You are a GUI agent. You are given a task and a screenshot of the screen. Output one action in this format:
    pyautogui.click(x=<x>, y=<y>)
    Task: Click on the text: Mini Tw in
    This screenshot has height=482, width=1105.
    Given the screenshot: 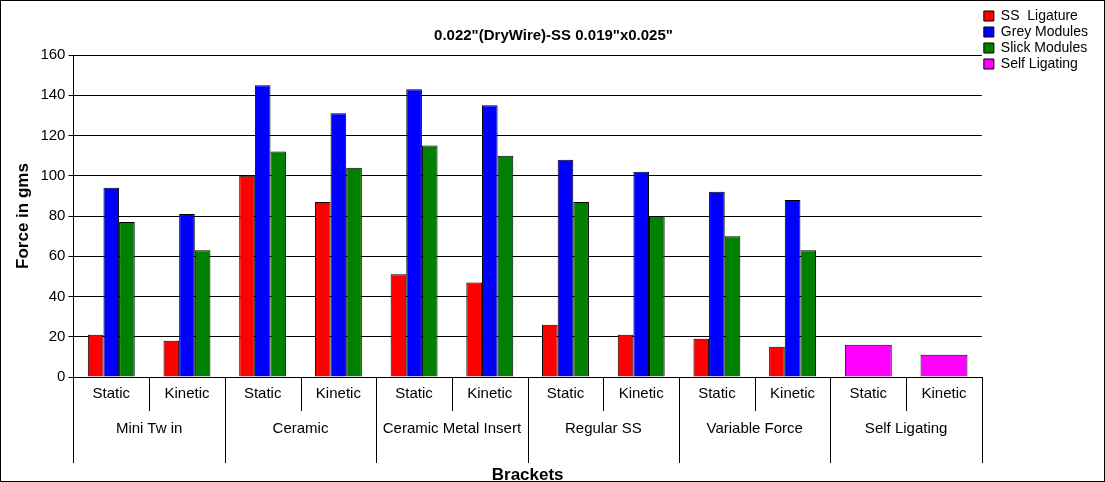 What is the action you would take?
    pyautogui.click(x=149, y=428)
    